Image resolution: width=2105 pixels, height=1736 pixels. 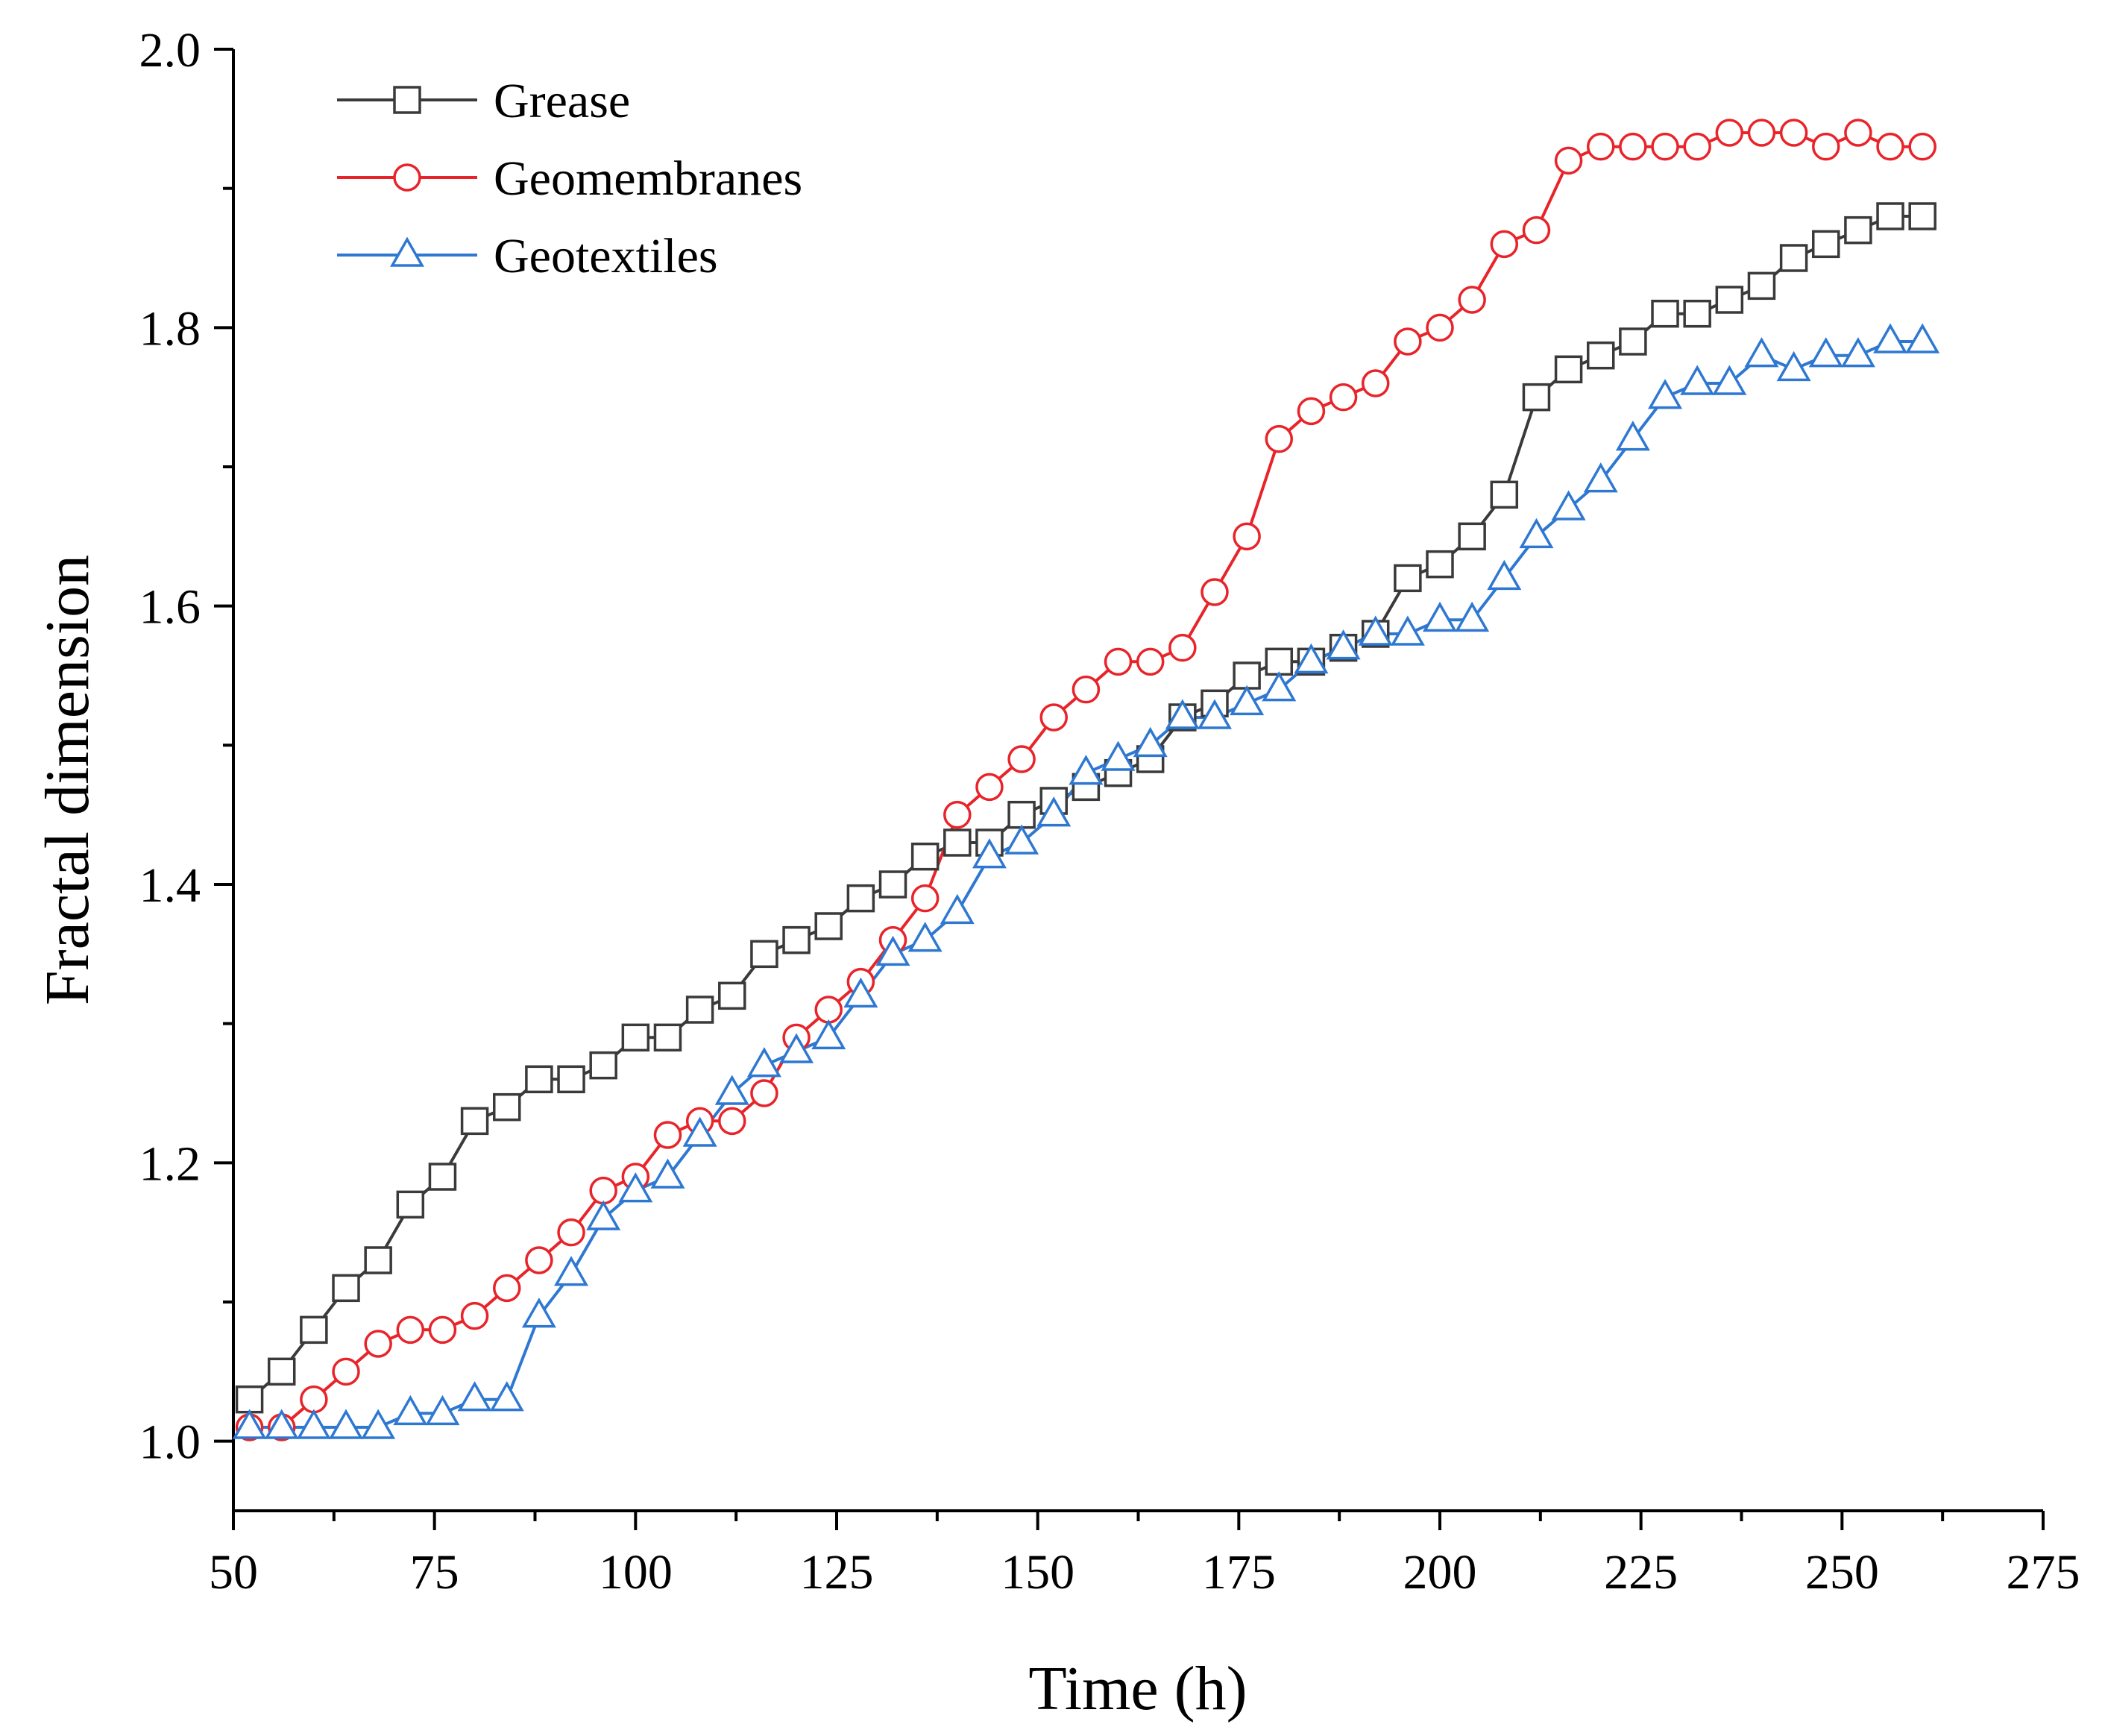 What do you see at coordinates (233, 1572) in the screenshot?
I see `x-tick-label: 50` at bounding box center [233, 1572].